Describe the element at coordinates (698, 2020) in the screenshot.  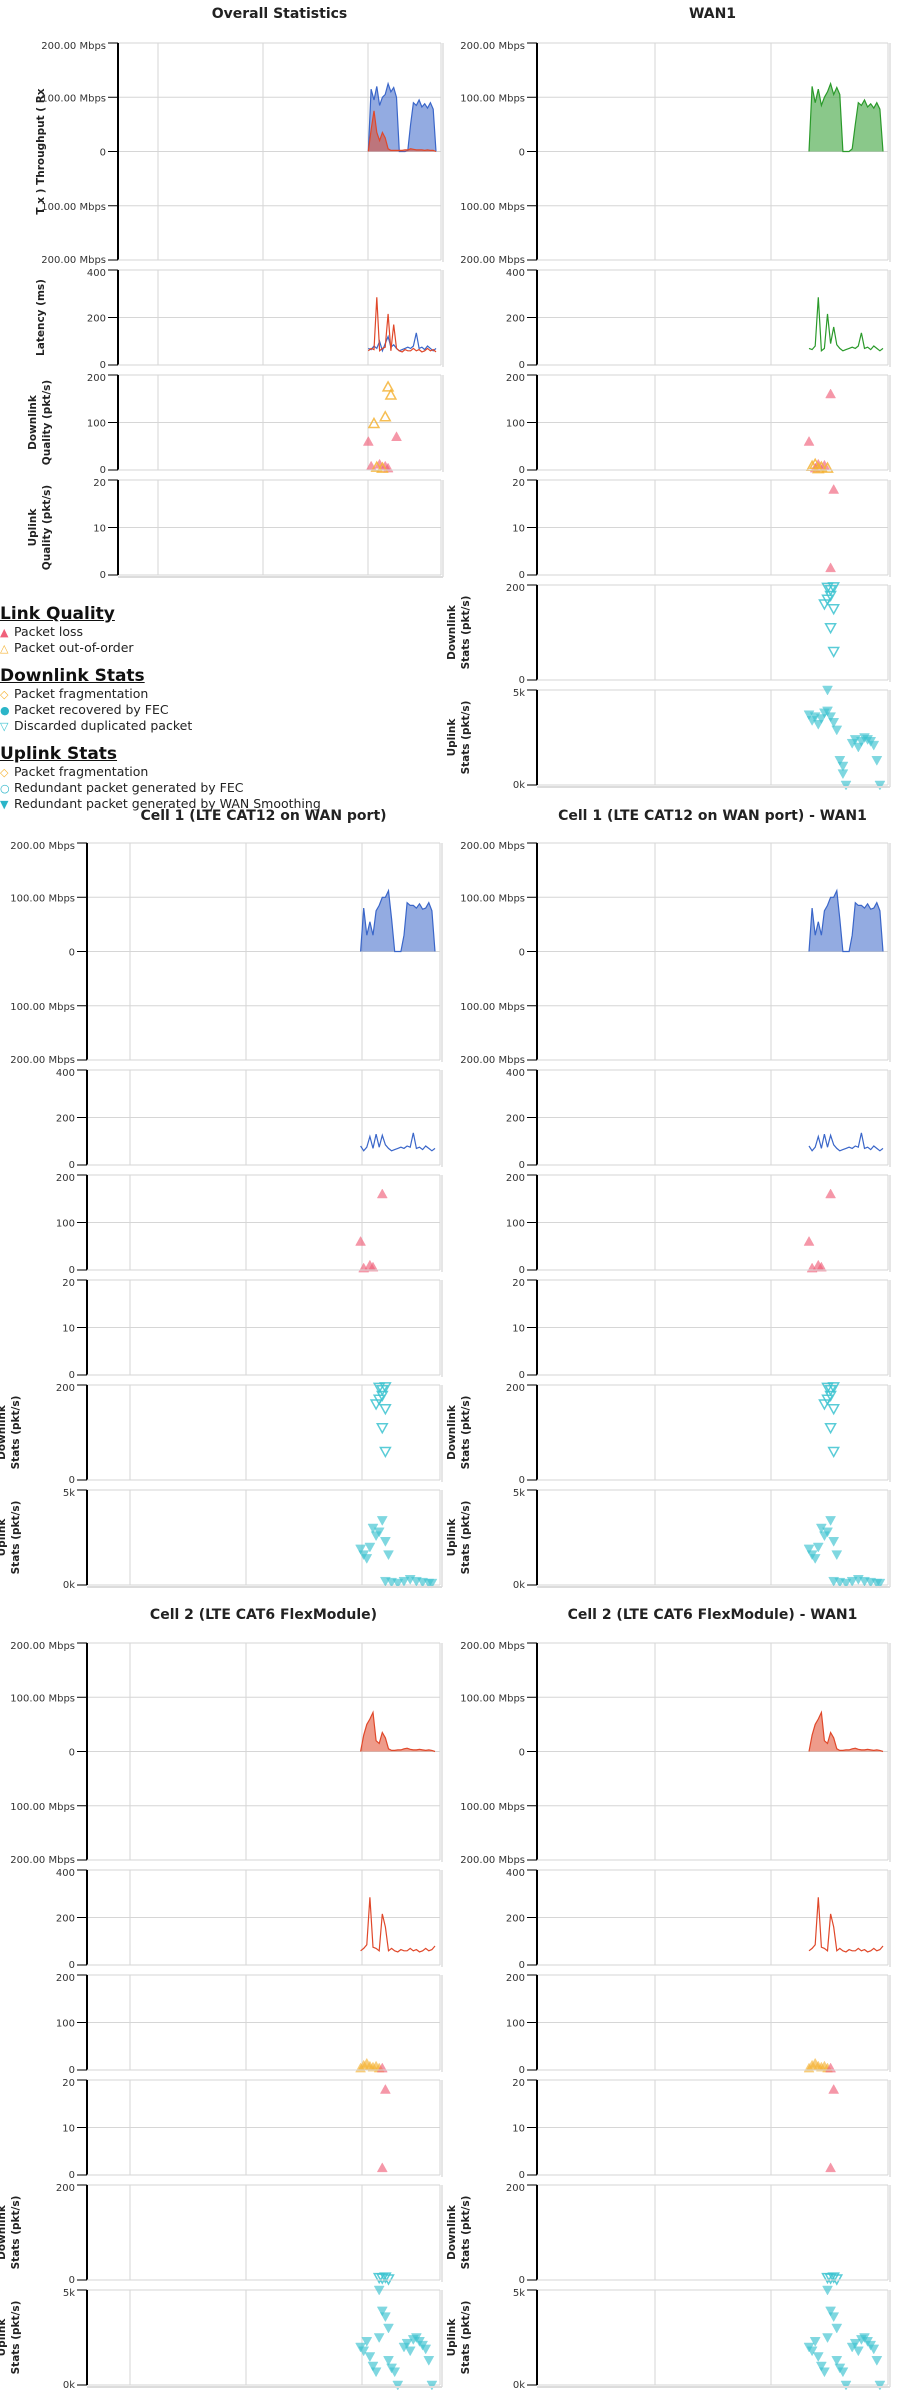
I see `panel-dl_quality: 200 100 0` at that location.